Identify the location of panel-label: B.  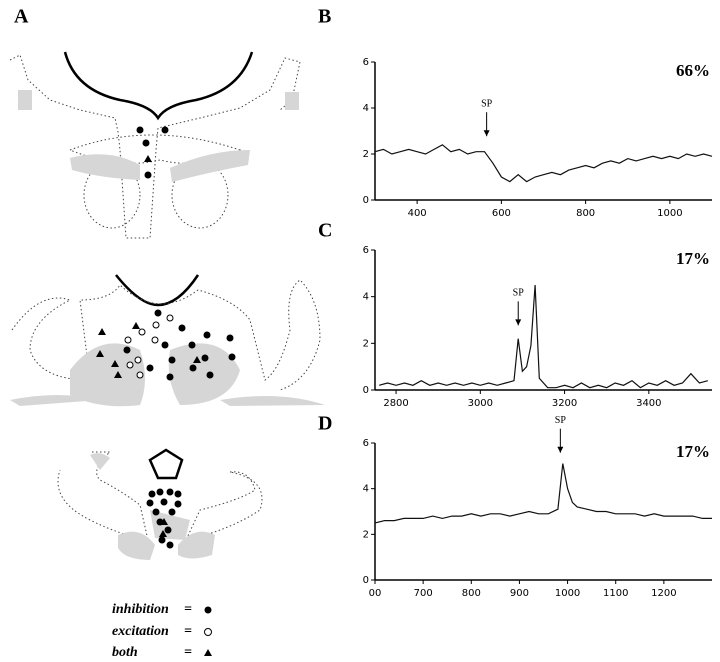
(324, 17).